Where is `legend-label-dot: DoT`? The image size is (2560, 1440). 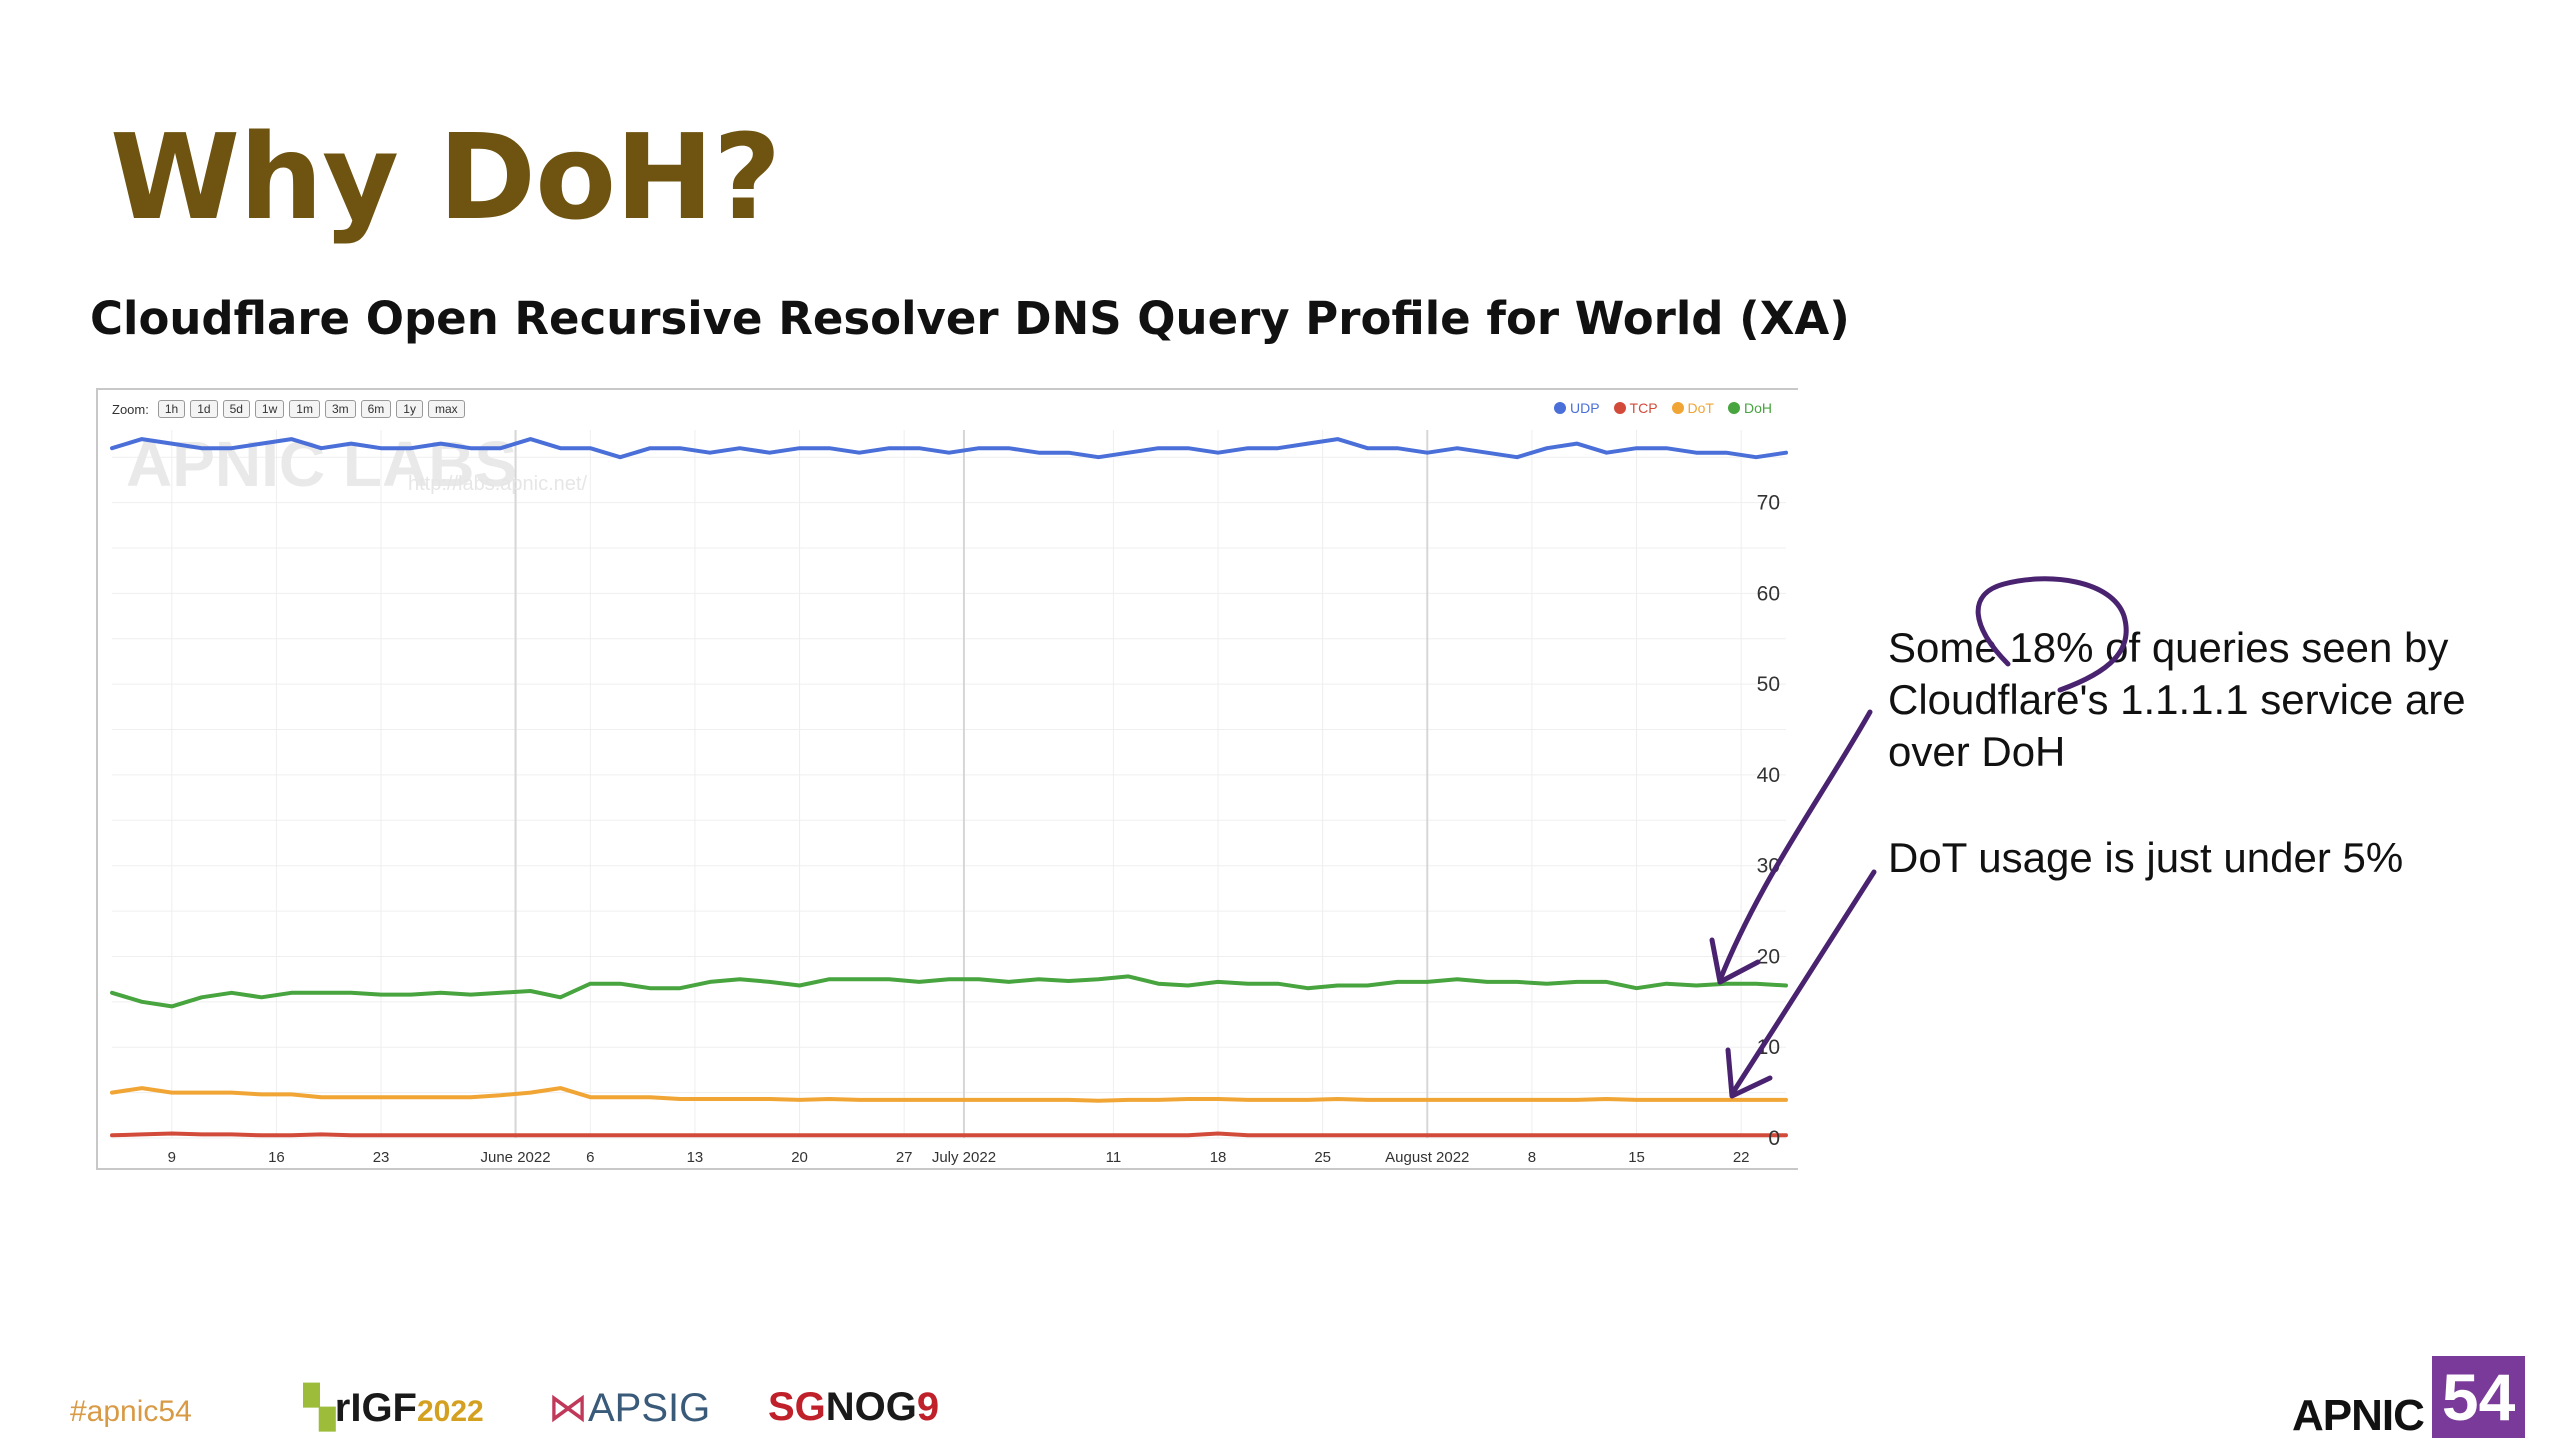
legend-label-dot: DoT is located at coordinates (1700, 408).